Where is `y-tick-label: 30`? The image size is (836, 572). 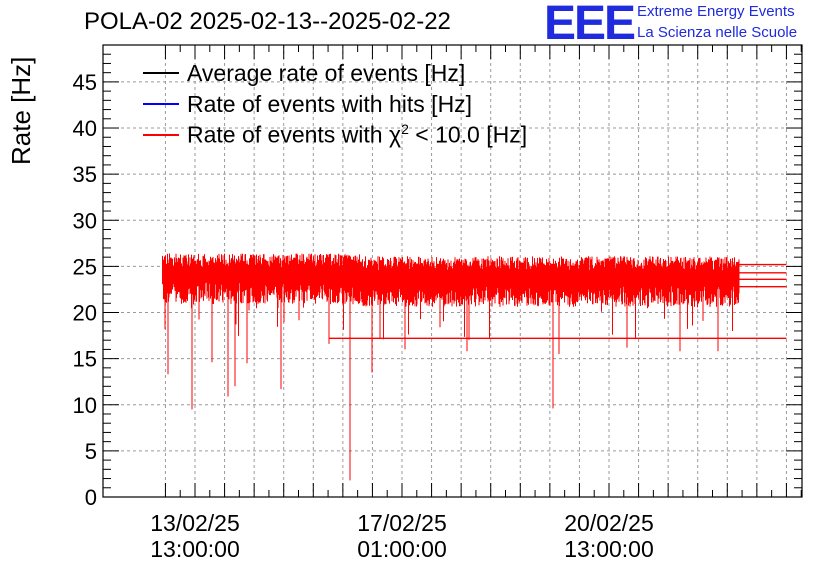 y-tick-label: 30 is located at coordinates (85, 220).